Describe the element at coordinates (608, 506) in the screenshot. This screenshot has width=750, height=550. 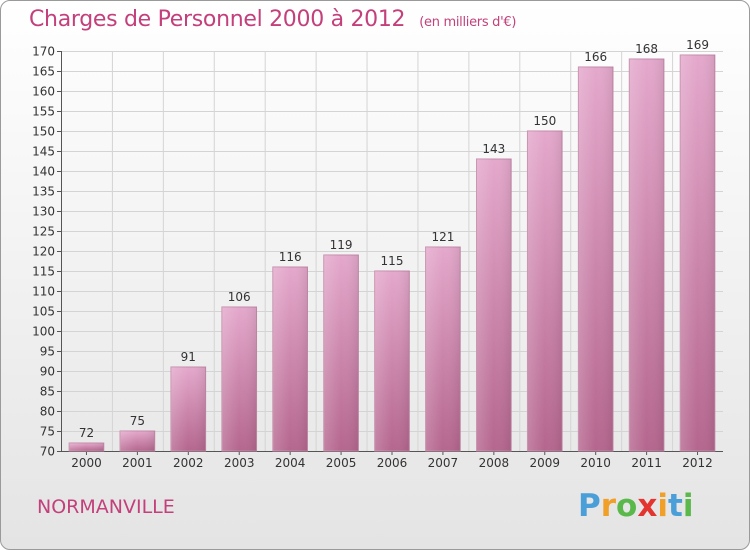
I see `logo-letter: r` at that location.